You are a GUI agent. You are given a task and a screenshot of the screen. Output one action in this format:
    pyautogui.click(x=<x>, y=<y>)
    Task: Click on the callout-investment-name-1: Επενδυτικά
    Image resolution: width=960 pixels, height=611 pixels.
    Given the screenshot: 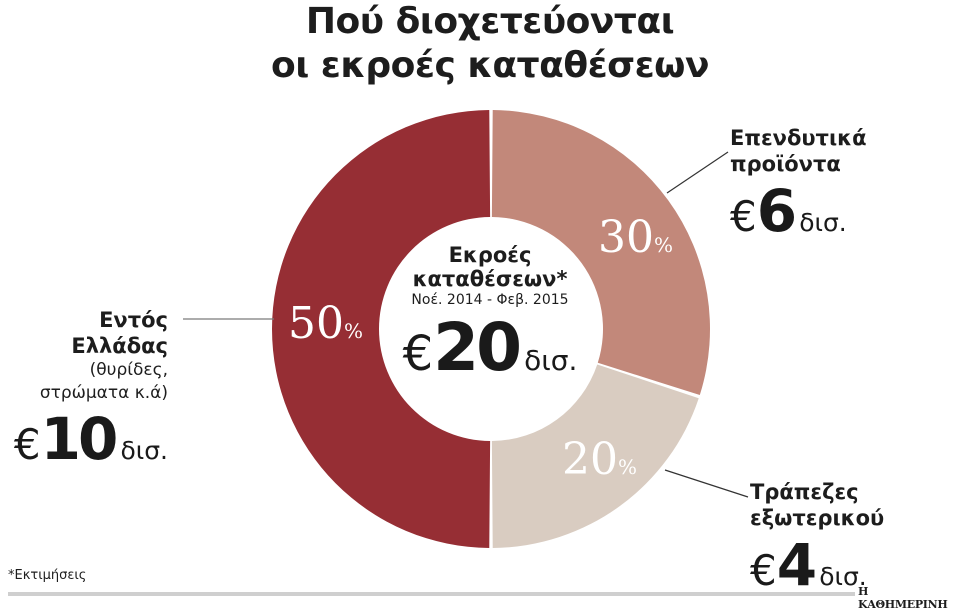 What is the action you would take?
    pyautogui.click(x=798, y=138)
    